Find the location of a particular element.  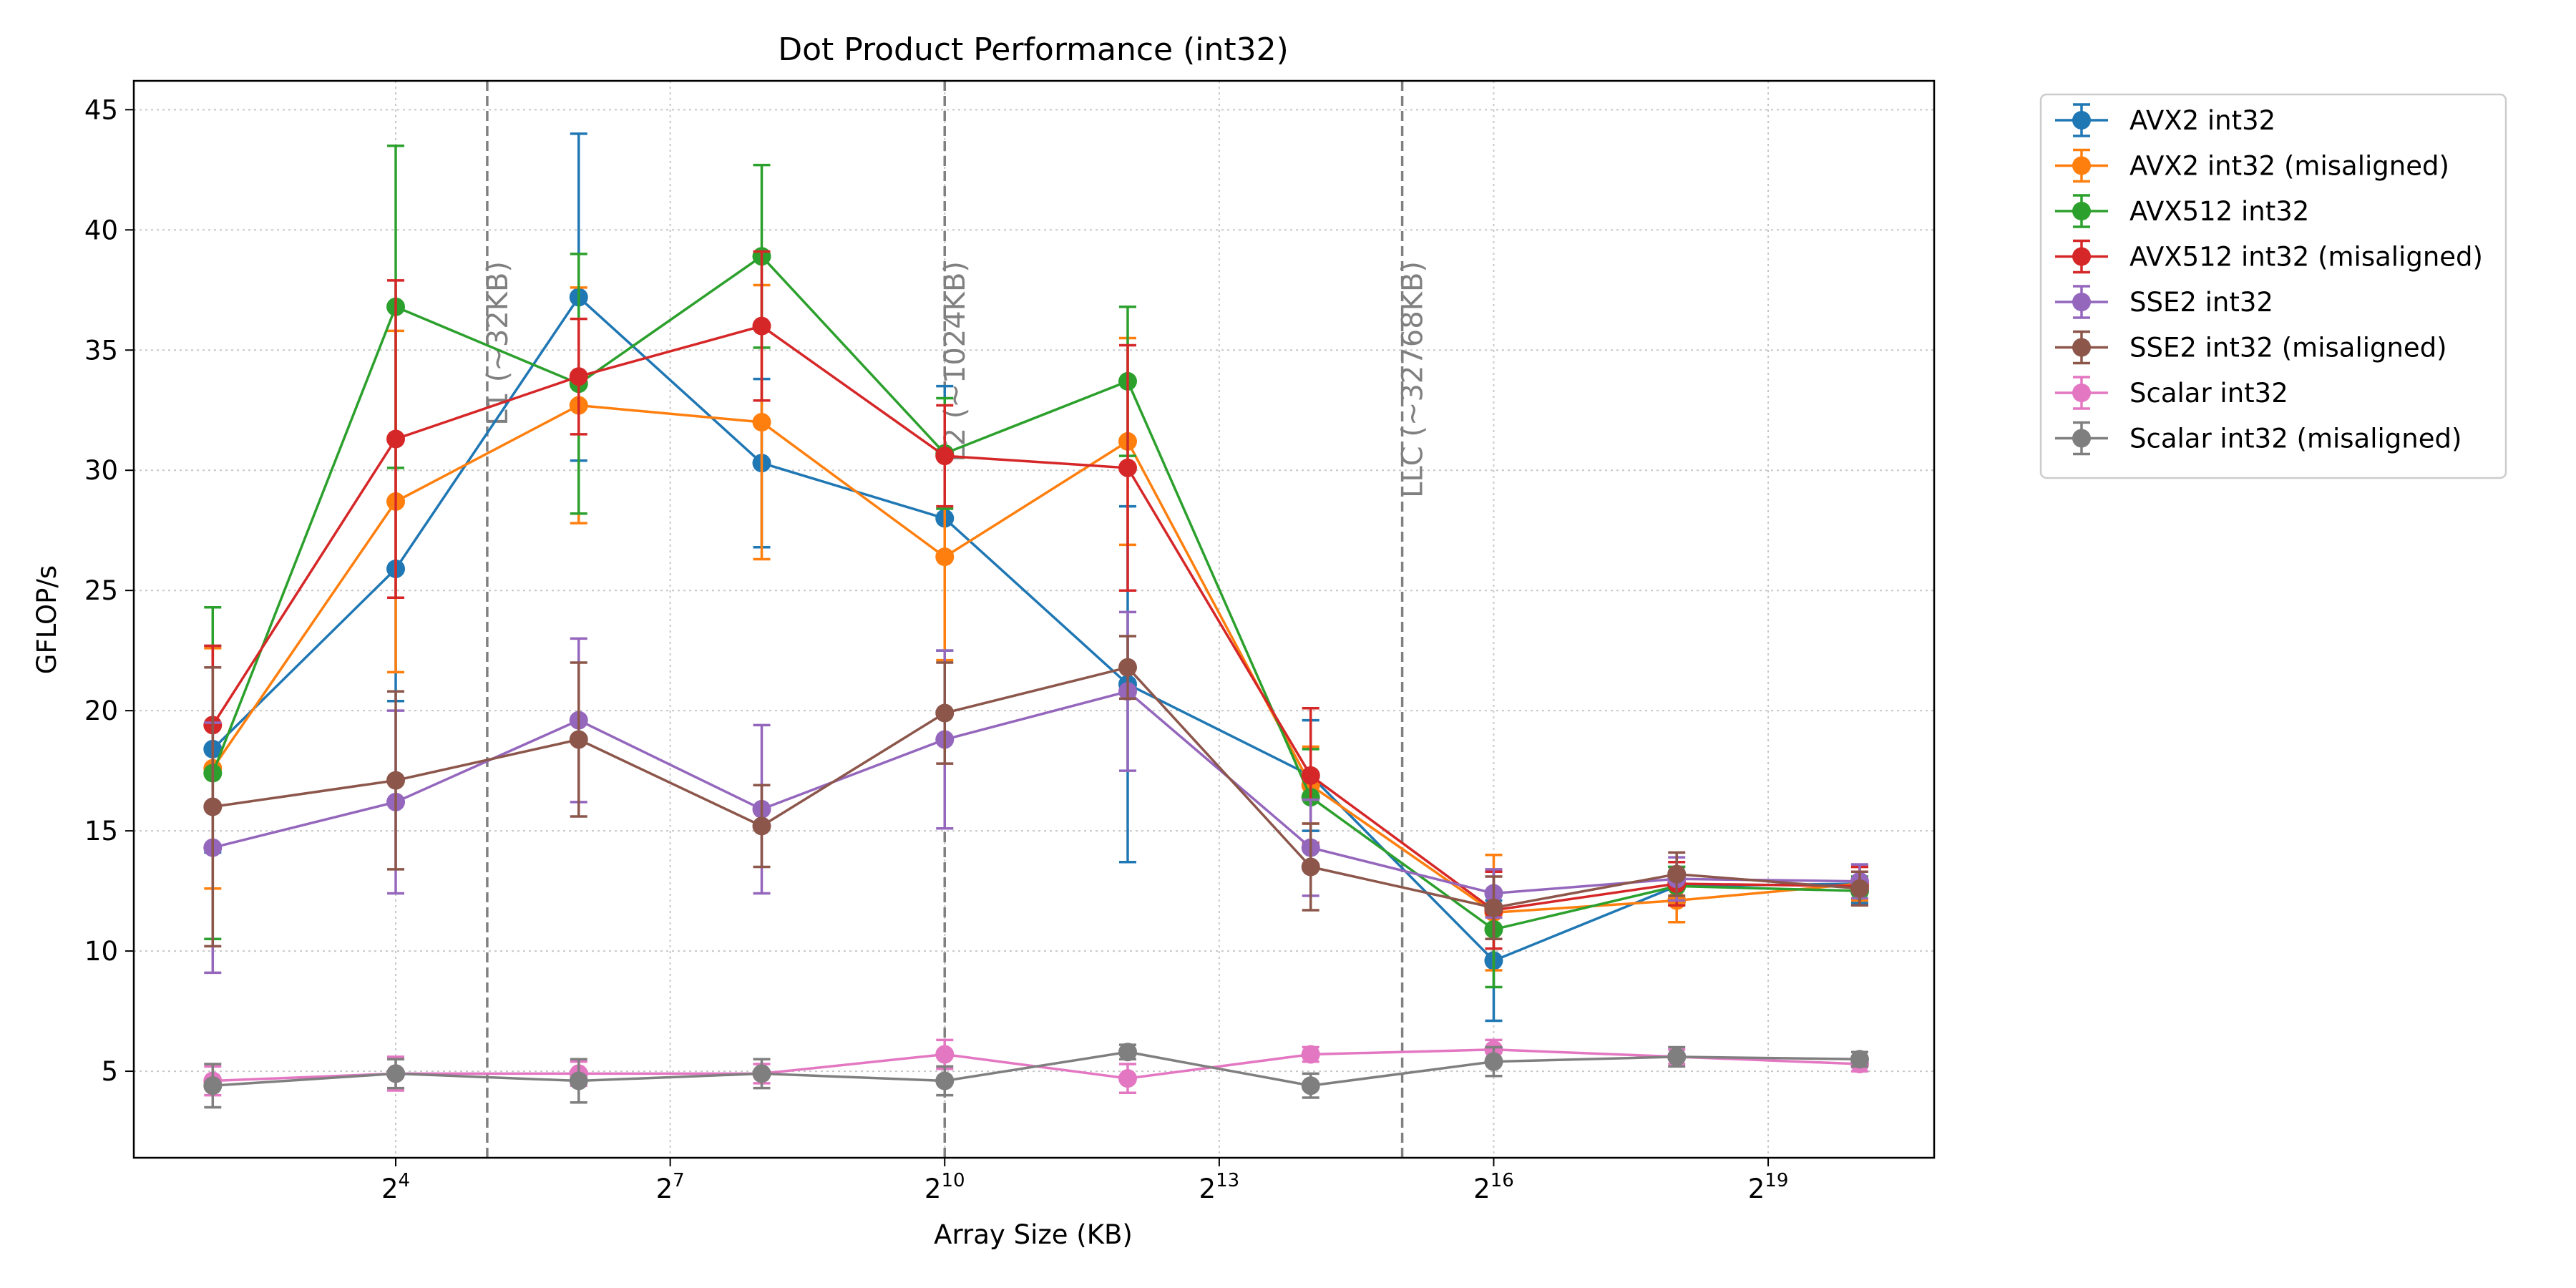

y-tick-label: 20 is located at coordinates (101, 711).